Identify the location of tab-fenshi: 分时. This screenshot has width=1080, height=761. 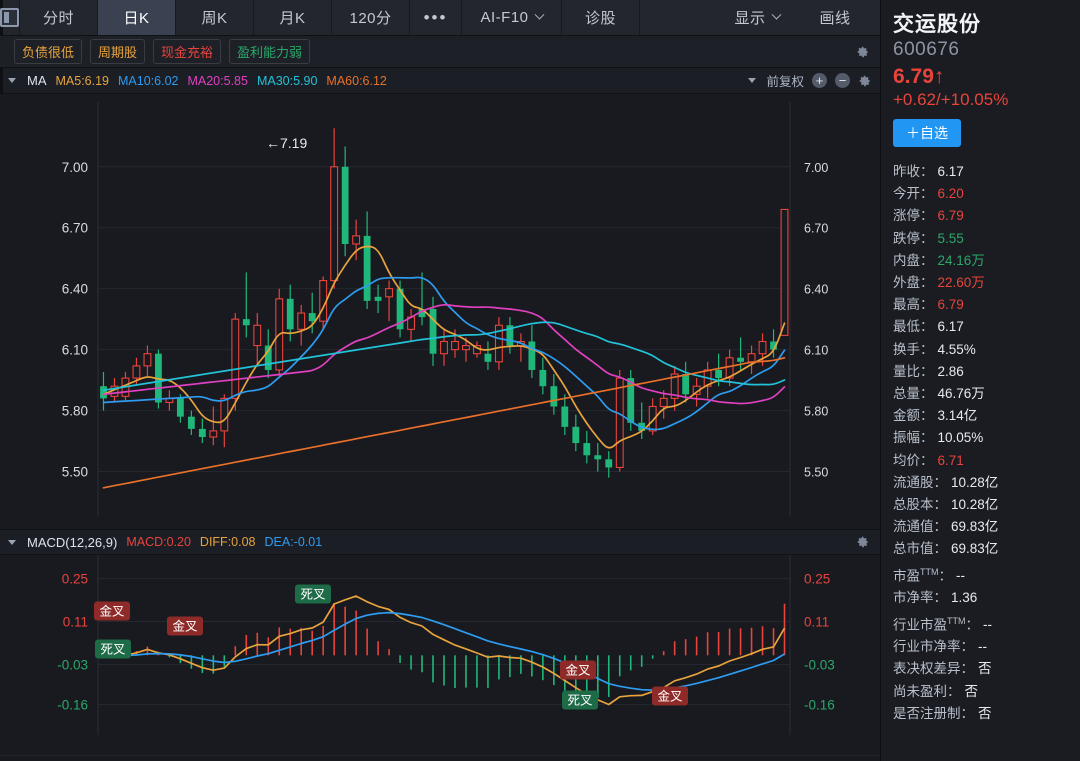
(59, 17).